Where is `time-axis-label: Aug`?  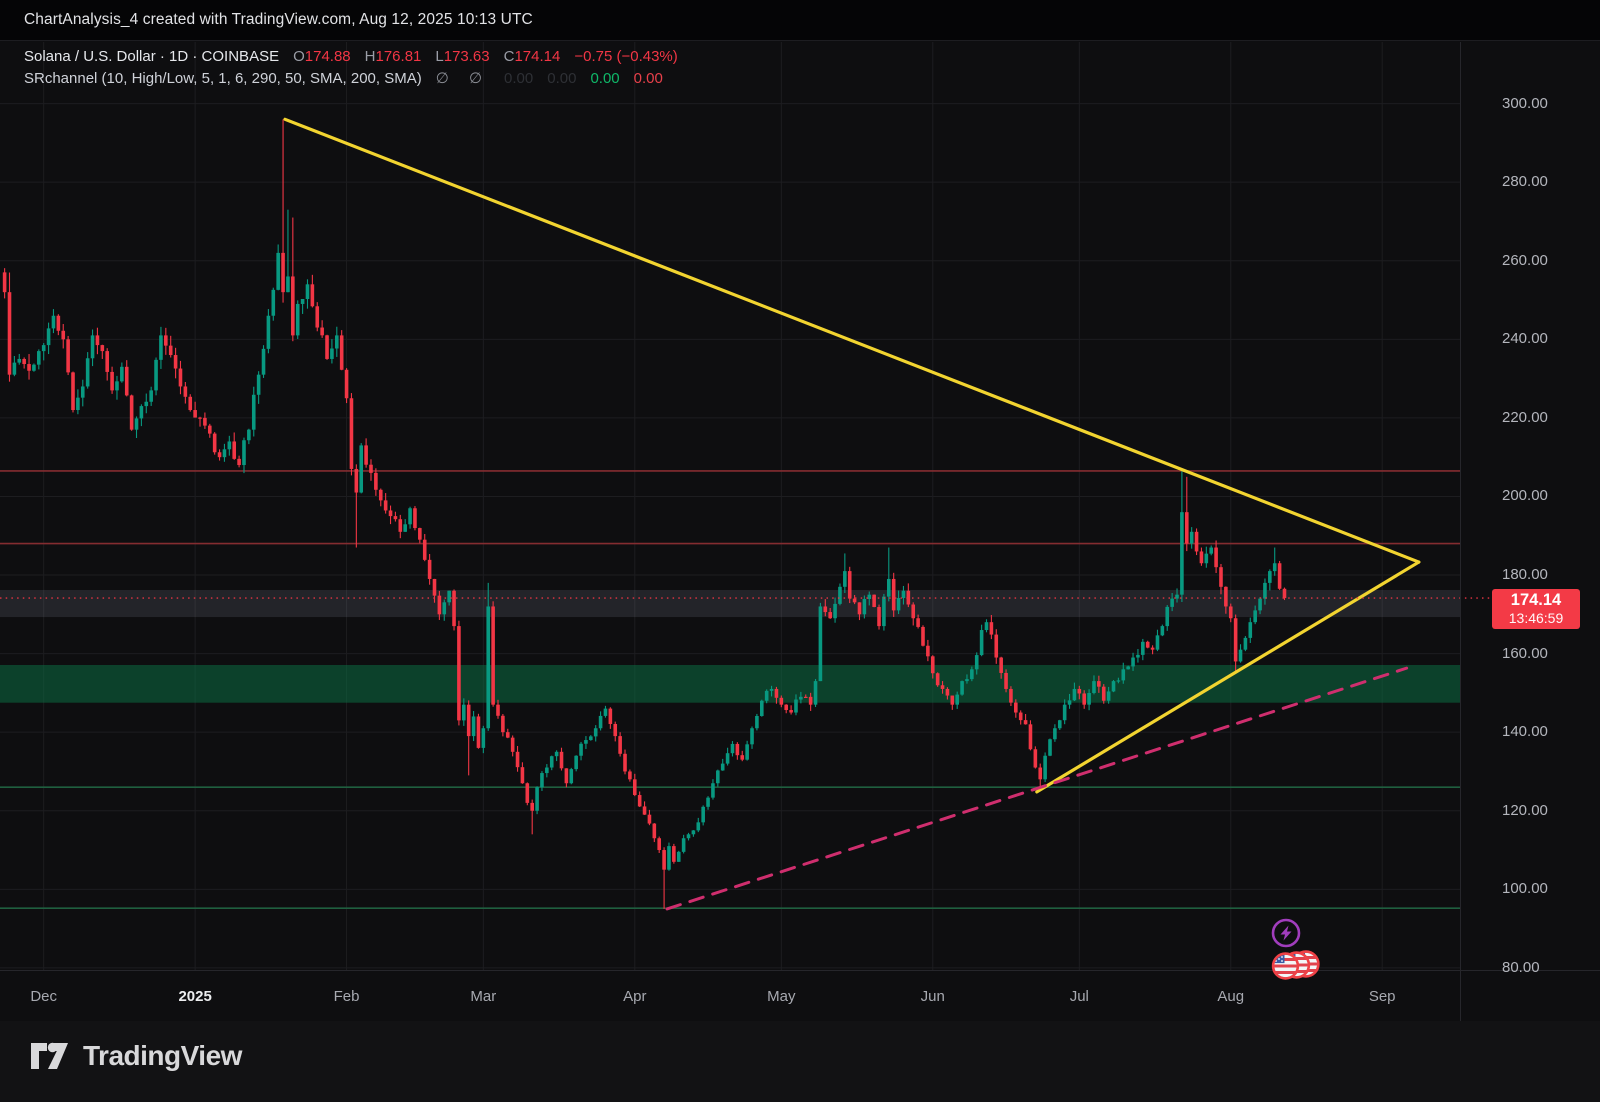 time-axis-label: Aug is located at coordinates (1231, 996).